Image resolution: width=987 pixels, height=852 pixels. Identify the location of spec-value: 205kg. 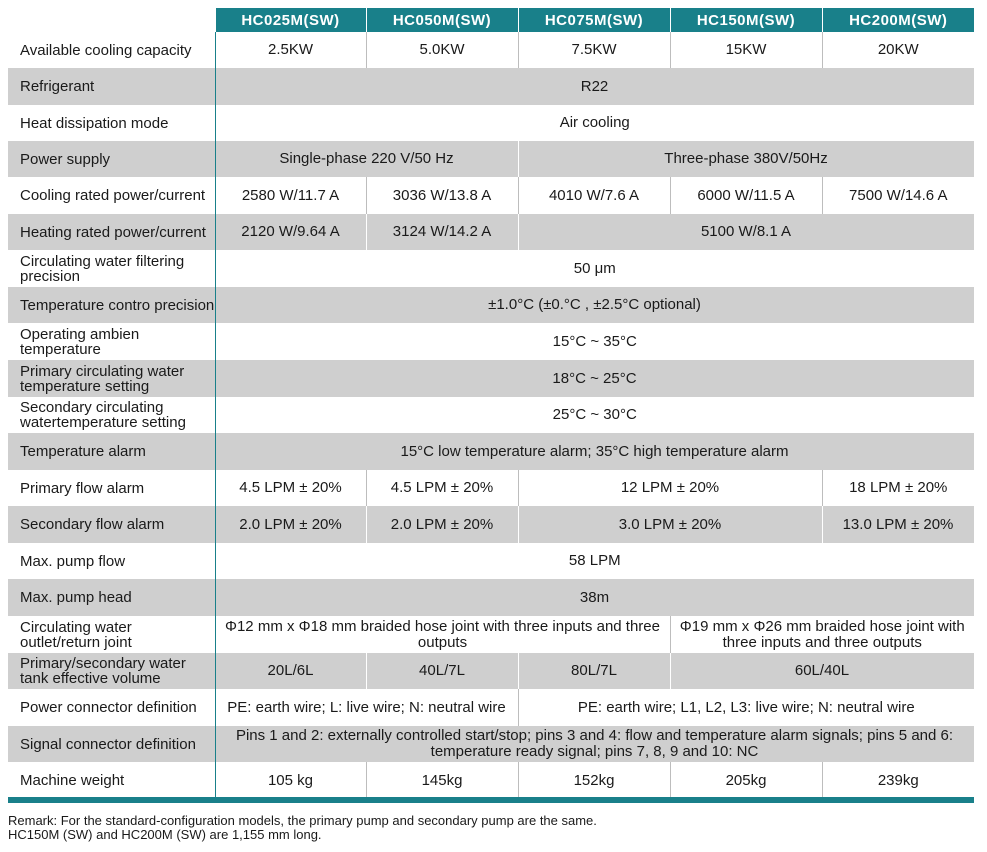
(746, 780).